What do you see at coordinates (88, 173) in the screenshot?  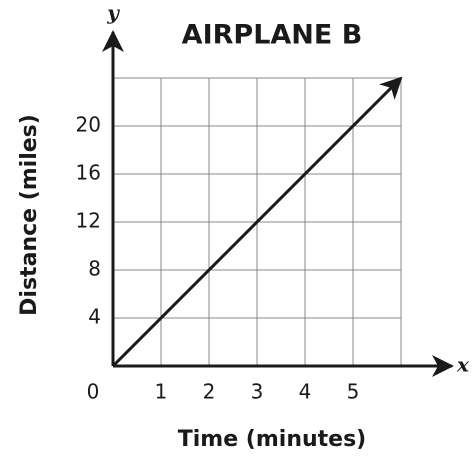 I see `y-tick-label: 16` at bounding box center [88, 173].